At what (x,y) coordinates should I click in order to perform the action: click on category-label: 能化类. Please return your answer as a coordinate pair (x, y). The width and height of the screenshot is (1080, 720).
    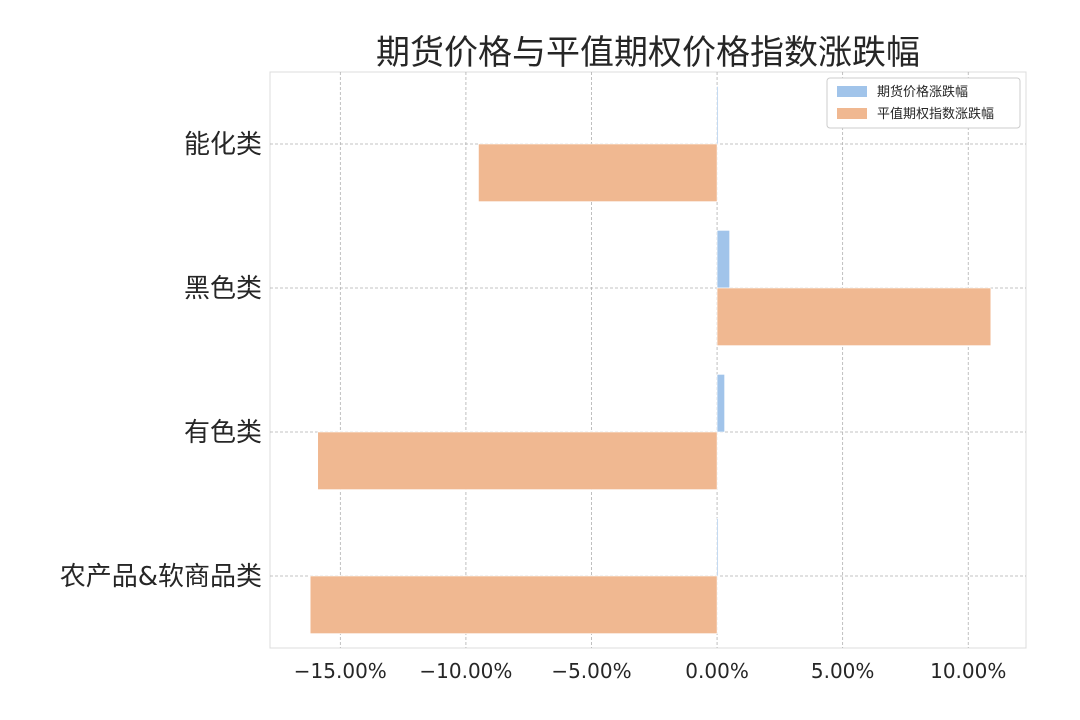
    Looking at the image, I should click on (223, 145).